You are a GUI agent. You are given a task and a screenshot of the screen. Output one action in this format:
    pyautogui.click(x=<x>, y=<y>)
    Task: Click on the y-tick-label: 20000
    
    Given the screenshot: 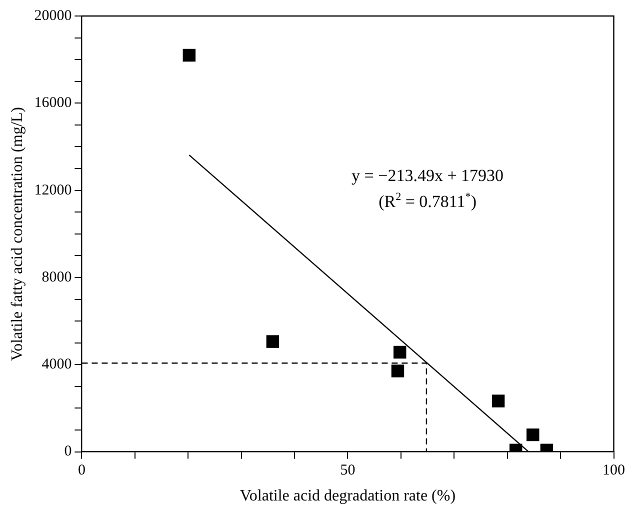 What is the action you would take?
    pyautogui.click(x=53, y=16)
    